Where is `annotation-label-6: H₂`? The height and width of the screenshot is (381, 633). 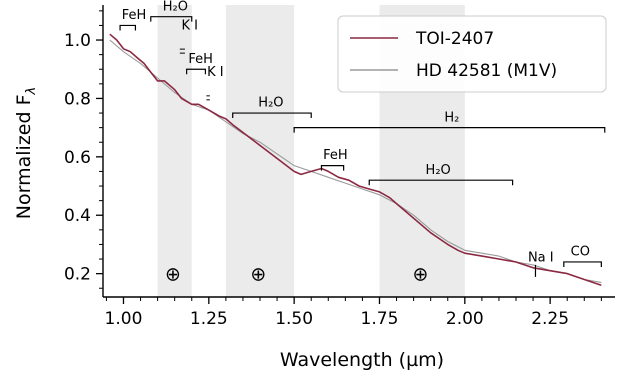 annotation-label-6: H₂ is located at coordinates (451, 117).